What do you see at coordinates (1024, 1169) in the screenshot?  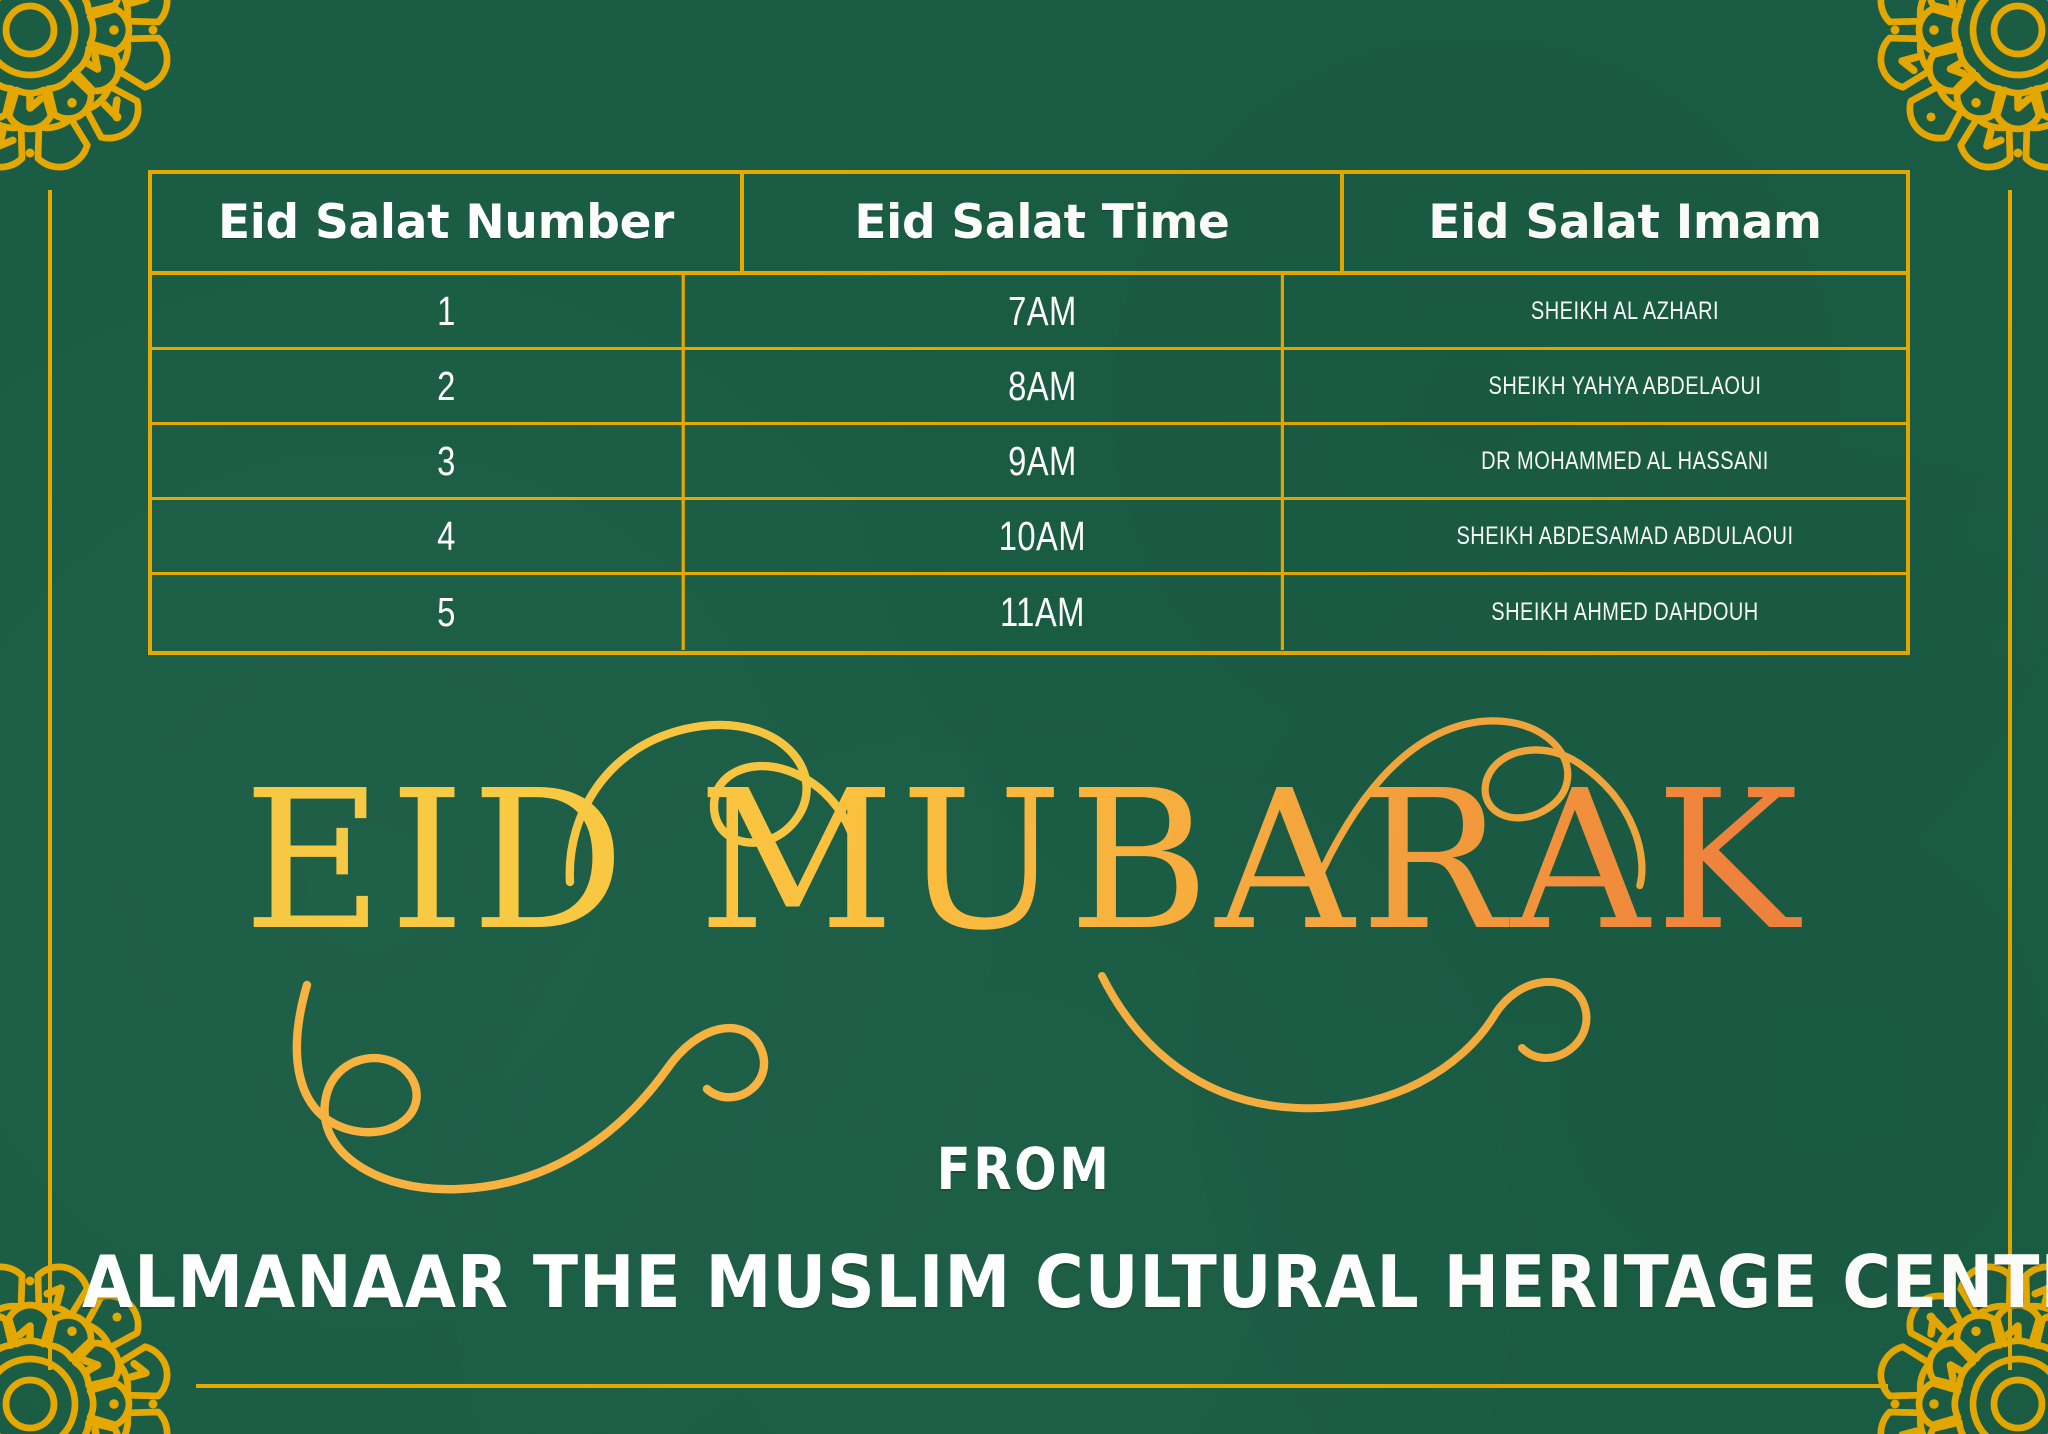 I see `from-label: FROM` at bounding box center [1024, 1169].